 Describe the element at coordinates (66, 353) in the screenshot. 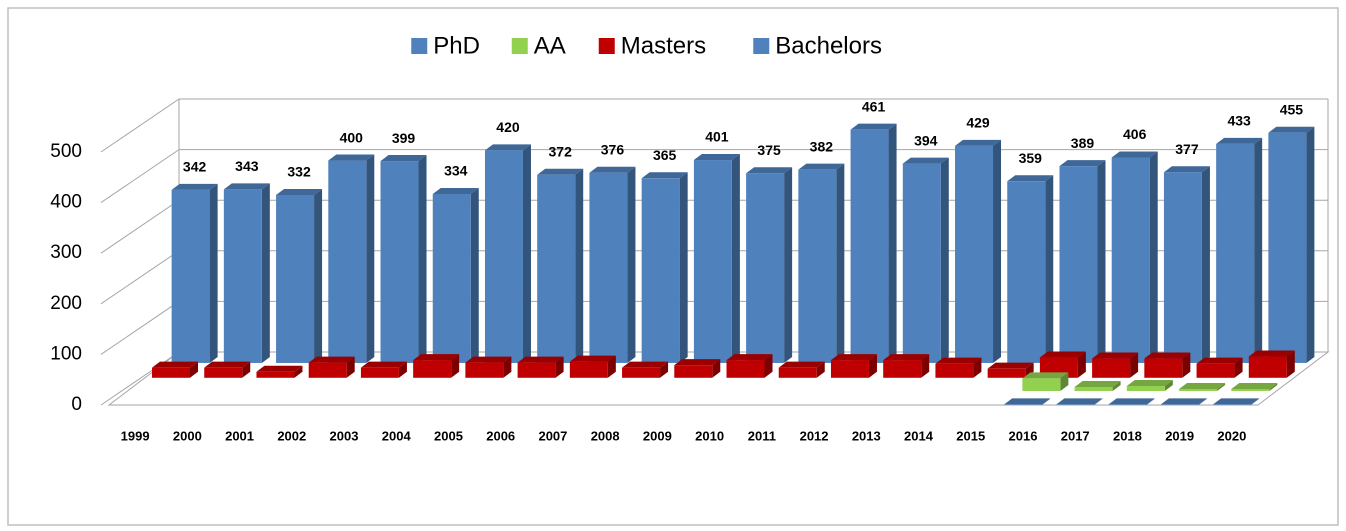

I see `y-tick-label: 100` at that location.